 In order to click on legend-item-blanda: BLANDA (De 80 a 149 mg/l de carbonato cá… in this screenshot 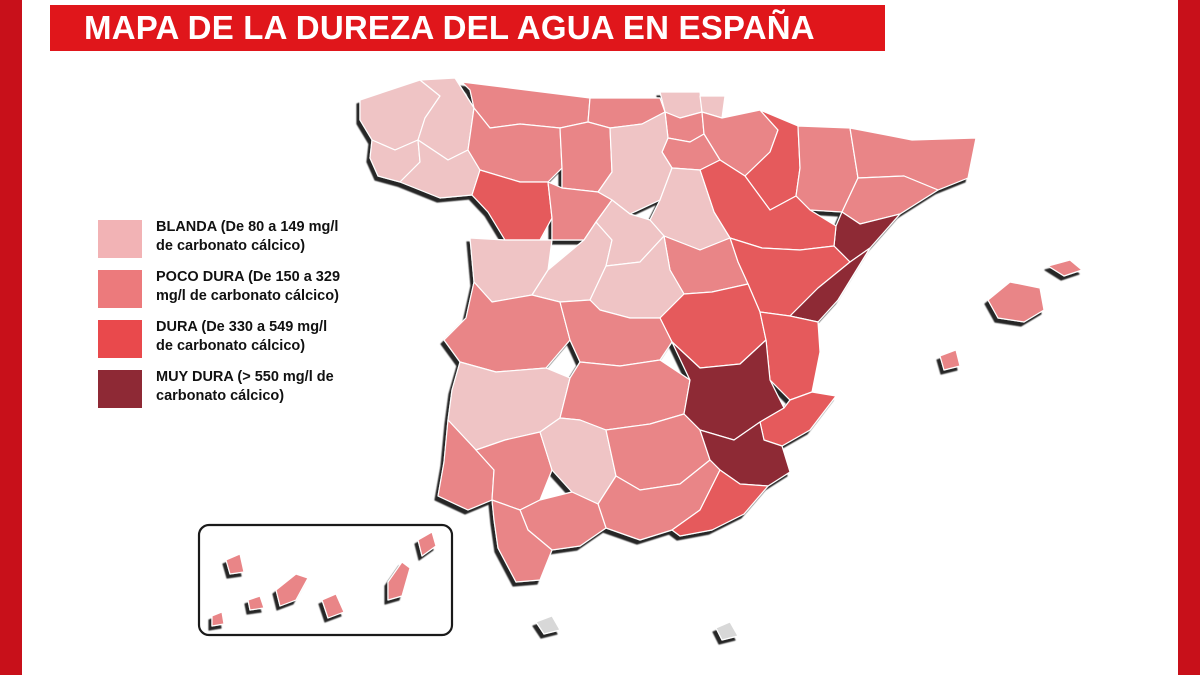, I will do `click(248, 243)`.